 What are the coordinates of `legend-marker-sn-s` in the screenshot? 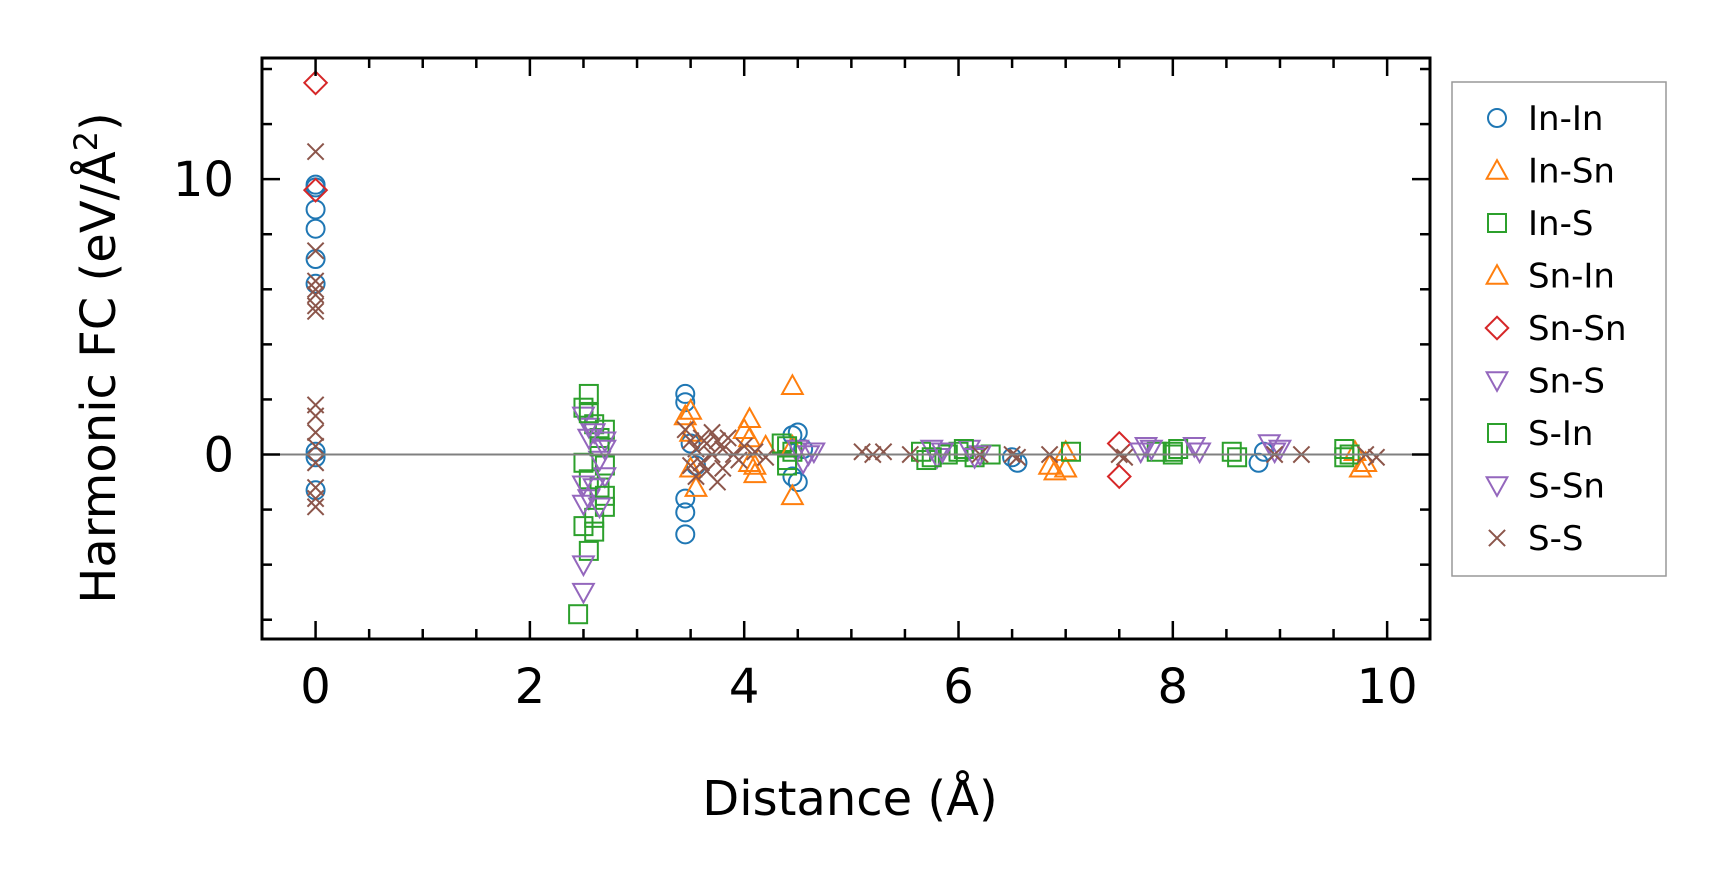 It's located at (1497, 382).